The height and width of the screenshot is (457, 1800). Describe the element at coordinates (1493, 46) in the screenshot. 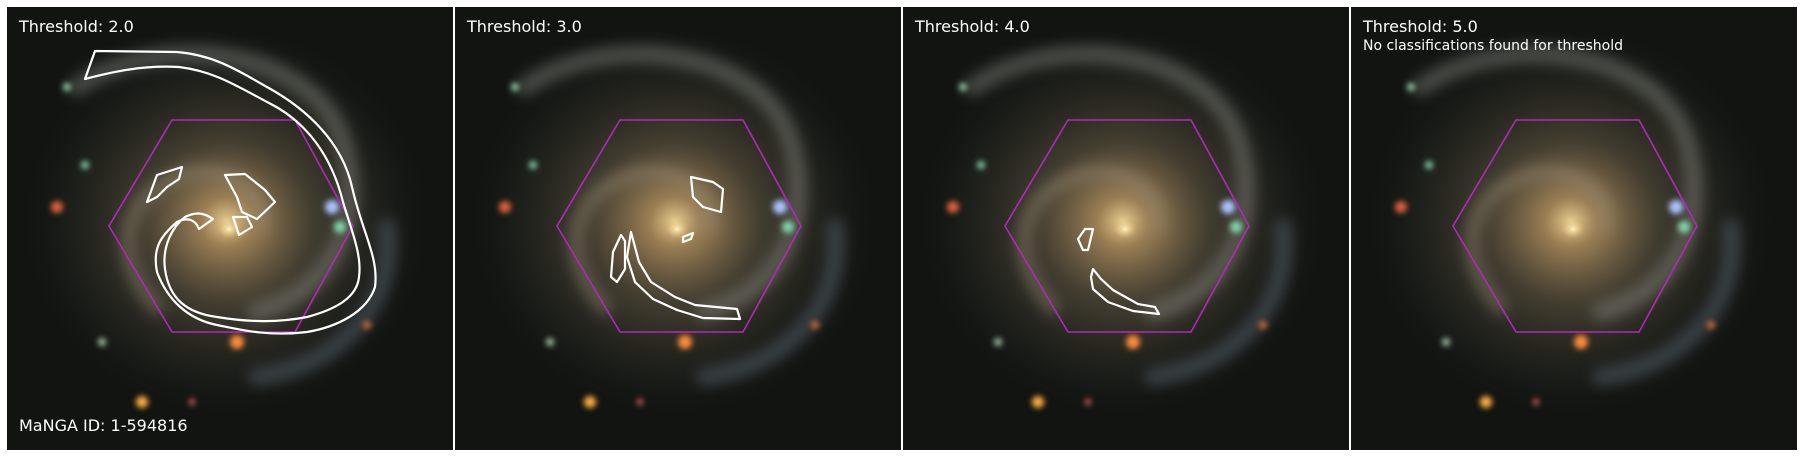

I see `no-classifications-note: No classifications found for threshold` at that location.